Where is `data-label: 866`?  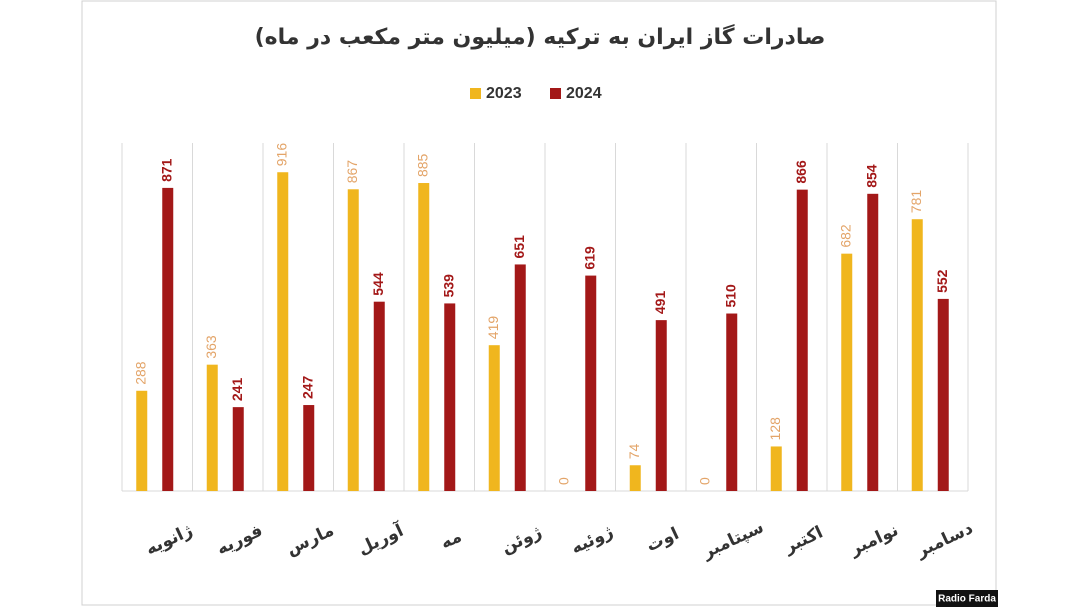 data-label: 866 is located at coordinates (801, 172).